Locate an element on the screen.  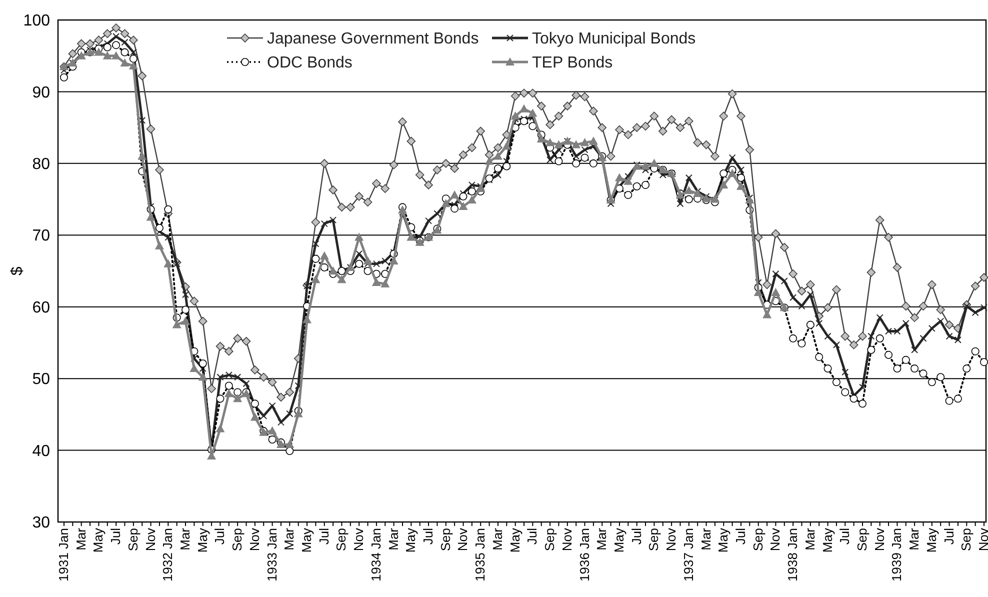
x-tick-label: 1937 Jan is located at coordinates (688, 555).